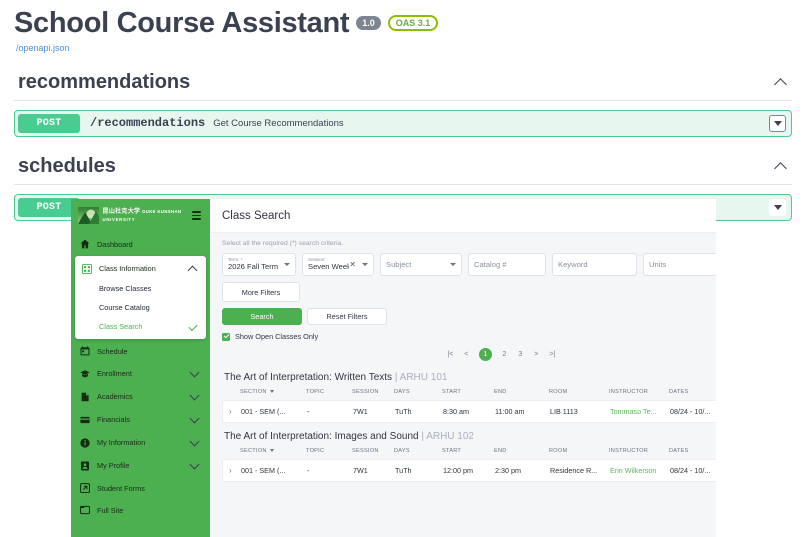 The width and height of the screenshot is (806, 537). What do you see at coordinates (338, 264) in the screenshot?
I see `session-select: Session: Seven Week ... ✕` at bounding box center [338, 264].